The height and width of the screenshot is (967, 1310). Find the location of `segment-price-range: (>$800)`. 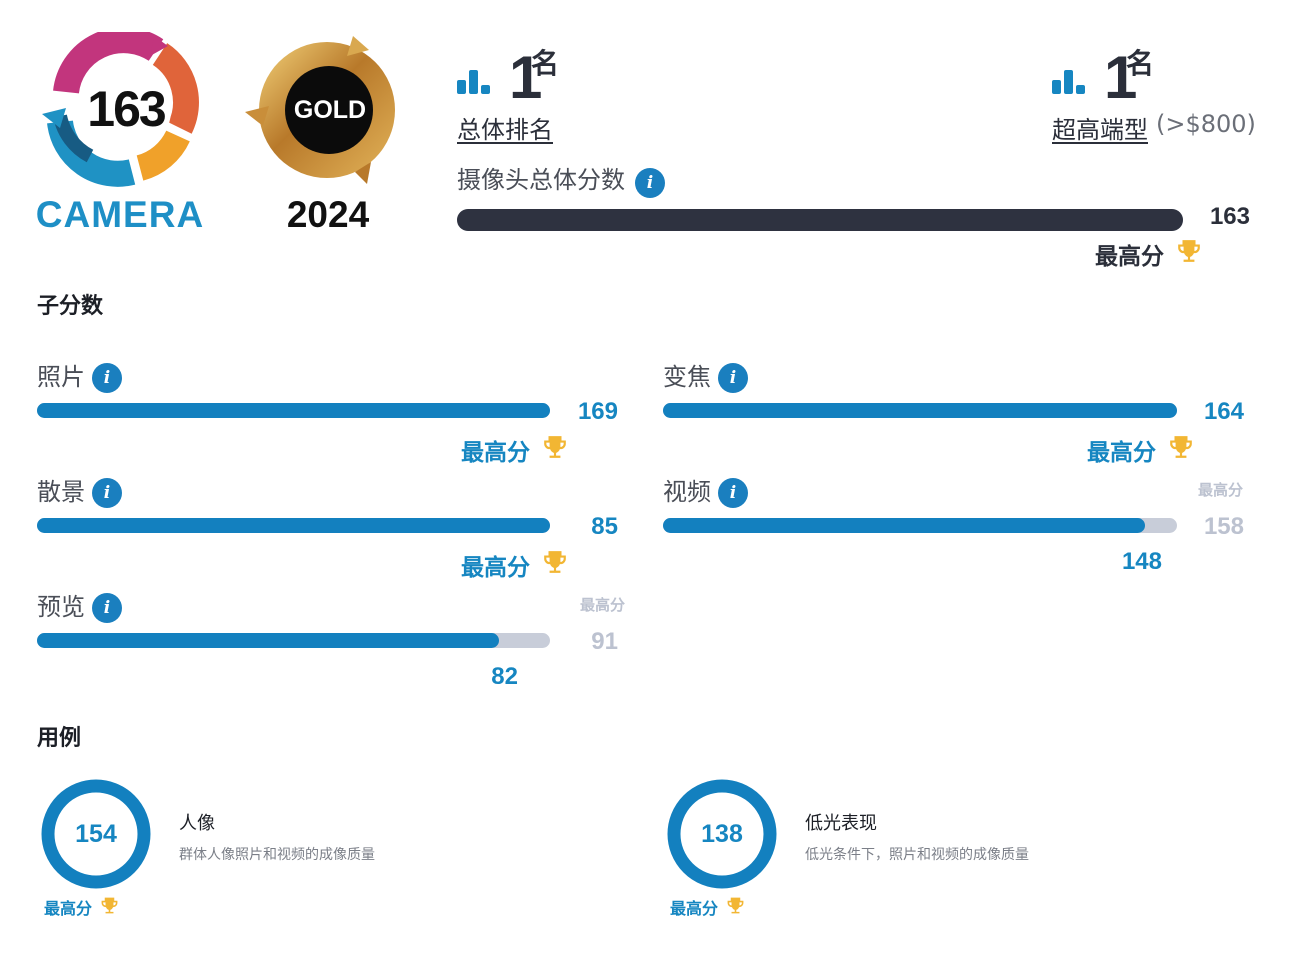

segment-price-range: (>$800) is located at coordinates (1206, 124).